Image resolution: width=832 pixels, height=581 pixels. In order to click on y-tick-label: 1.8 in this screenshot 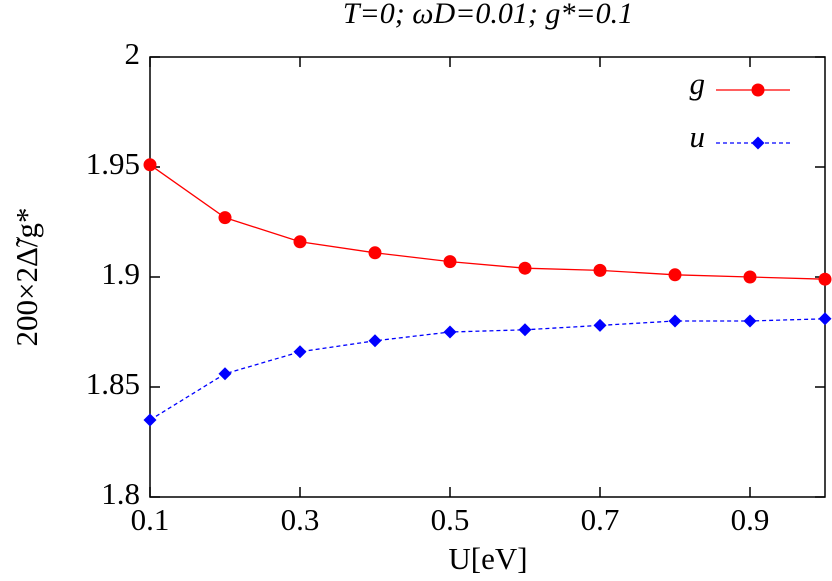, I will do `click(120, 493)`.